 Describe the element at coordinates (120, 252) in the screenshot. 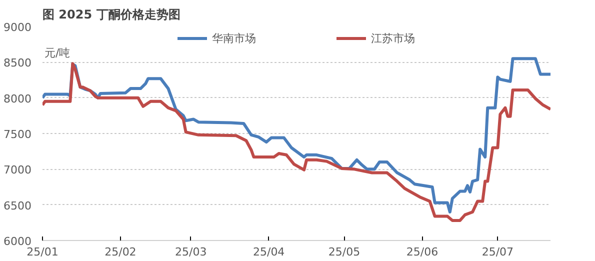

I see `x-tick-label: 25/02` at that location.